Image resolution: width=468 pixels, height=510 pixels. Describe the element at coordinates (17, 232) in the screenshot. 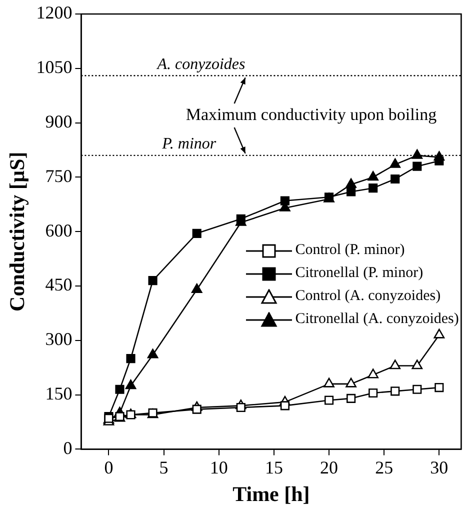

I see `y-axis-title: Conductivity [µS]` at that location.